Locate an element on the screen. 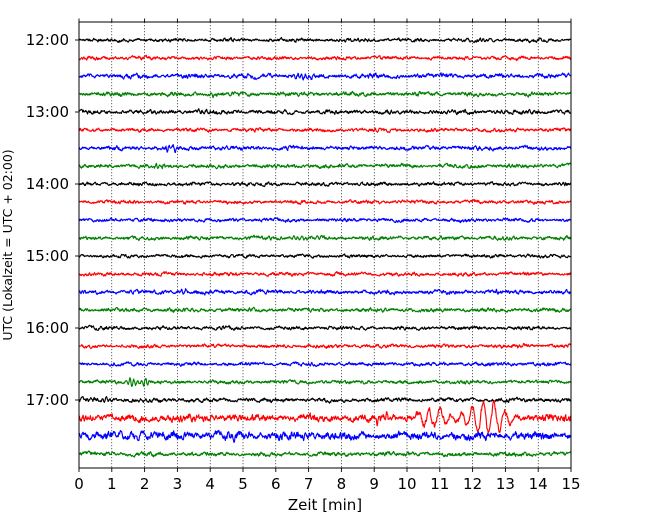 Image resolution: width=650 pixels, height=520 pixels. x-tick-label-9: 9 is located at coordinates (374, 484).